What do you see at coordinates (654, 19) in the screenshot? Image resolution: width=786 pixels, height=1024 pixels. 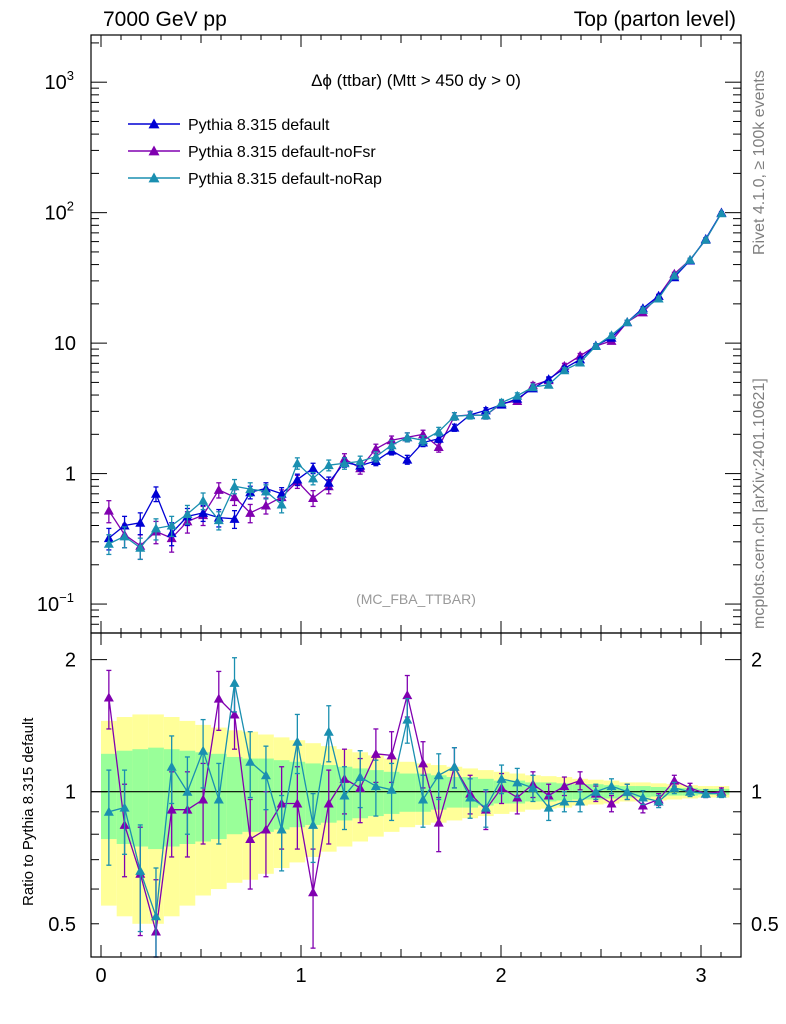 I see `header-right: Top (parton level)` at bounding box center [654, 19].